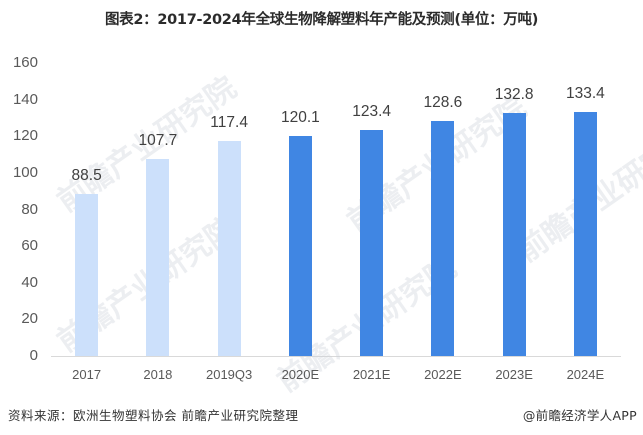  What do you see at coordinates (87, 274) in the screenshot?
I see `bar-2017` at bounding box center [87, 274].